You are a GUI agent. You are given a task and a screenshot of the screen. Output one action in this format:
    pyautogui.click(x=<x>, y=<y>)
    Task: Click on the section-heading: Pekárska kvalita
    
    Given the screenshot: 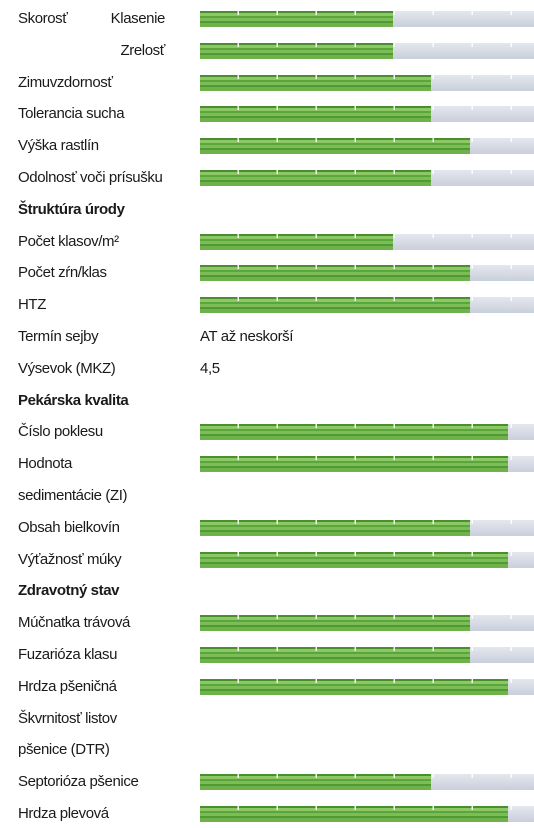 What is the action you would take?
    pyautogui.click(x=73, y=400)
    